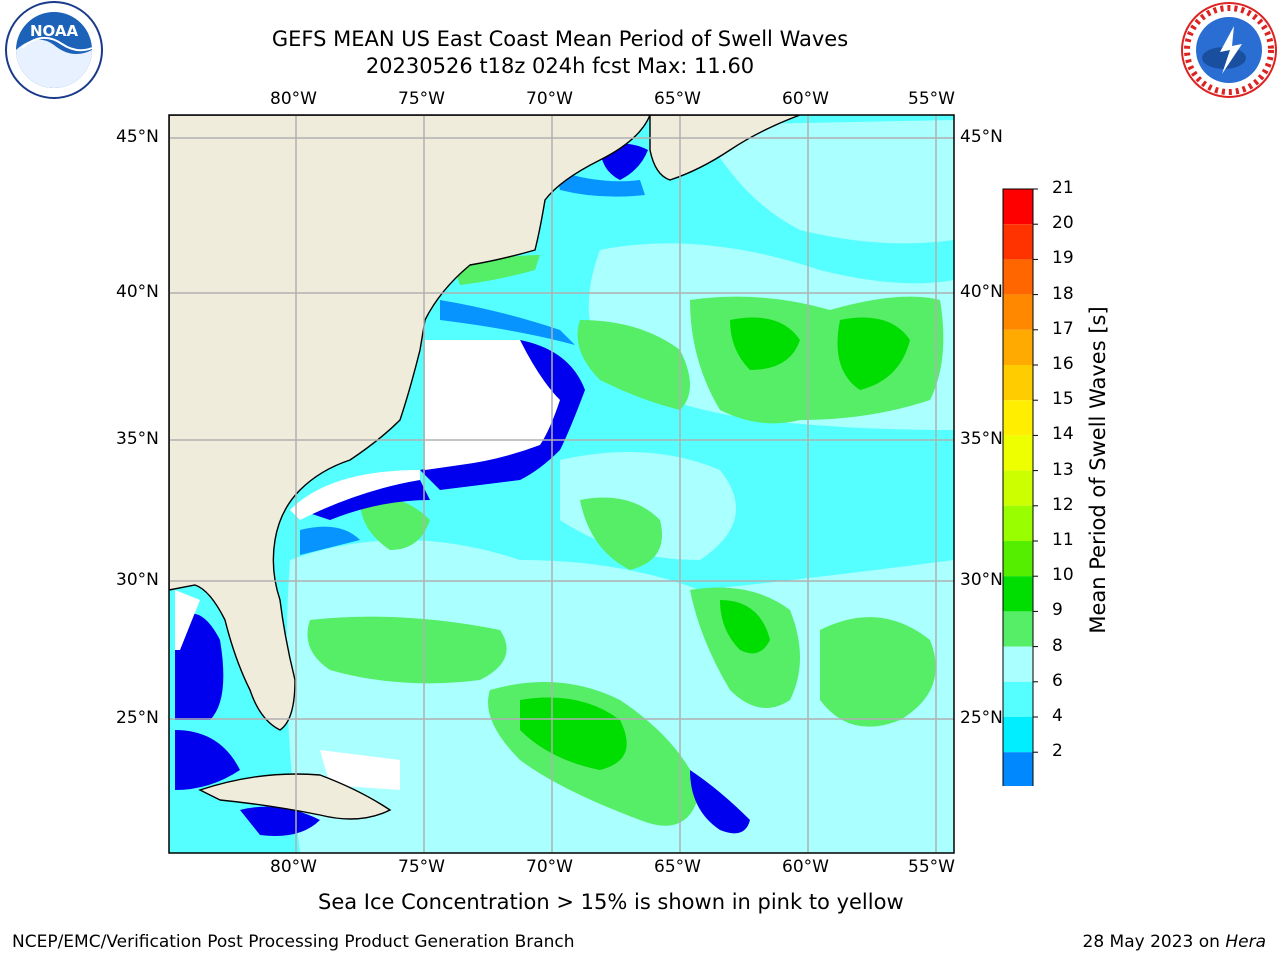 Image resolution: width=1280 pixels, height=960 pixels. Describe the element at coordinates (137, 137) in the screenshot. I see `lat-label-left: 45°N` at that location.